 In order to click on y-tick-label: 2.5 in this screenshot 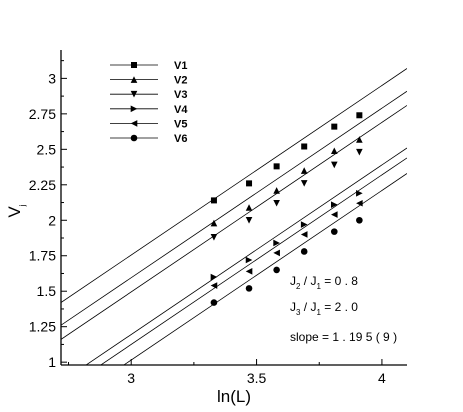, I will do `click(47, 149)`.